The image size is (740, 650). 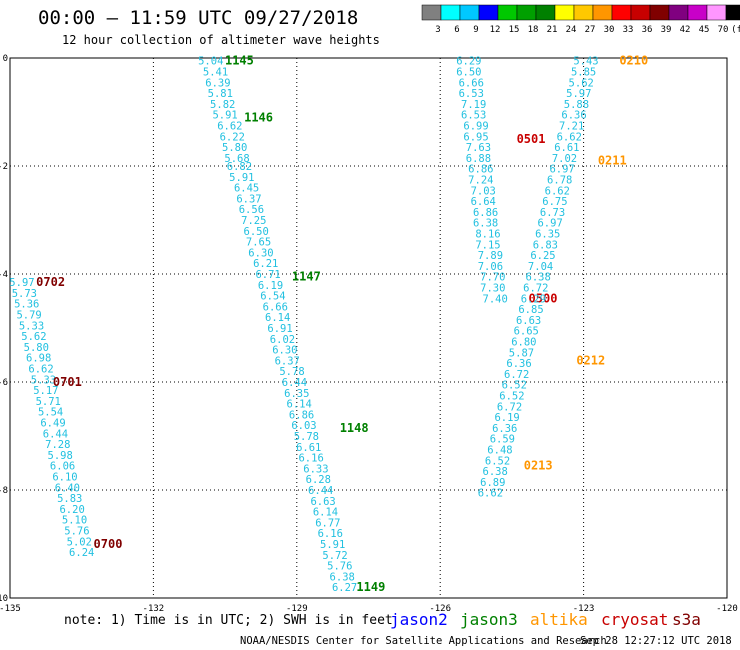 What do you see at coordinates (296, 394) in the screenshot?
I see `swh-value: 6.35` at bounding box center [296, 394].